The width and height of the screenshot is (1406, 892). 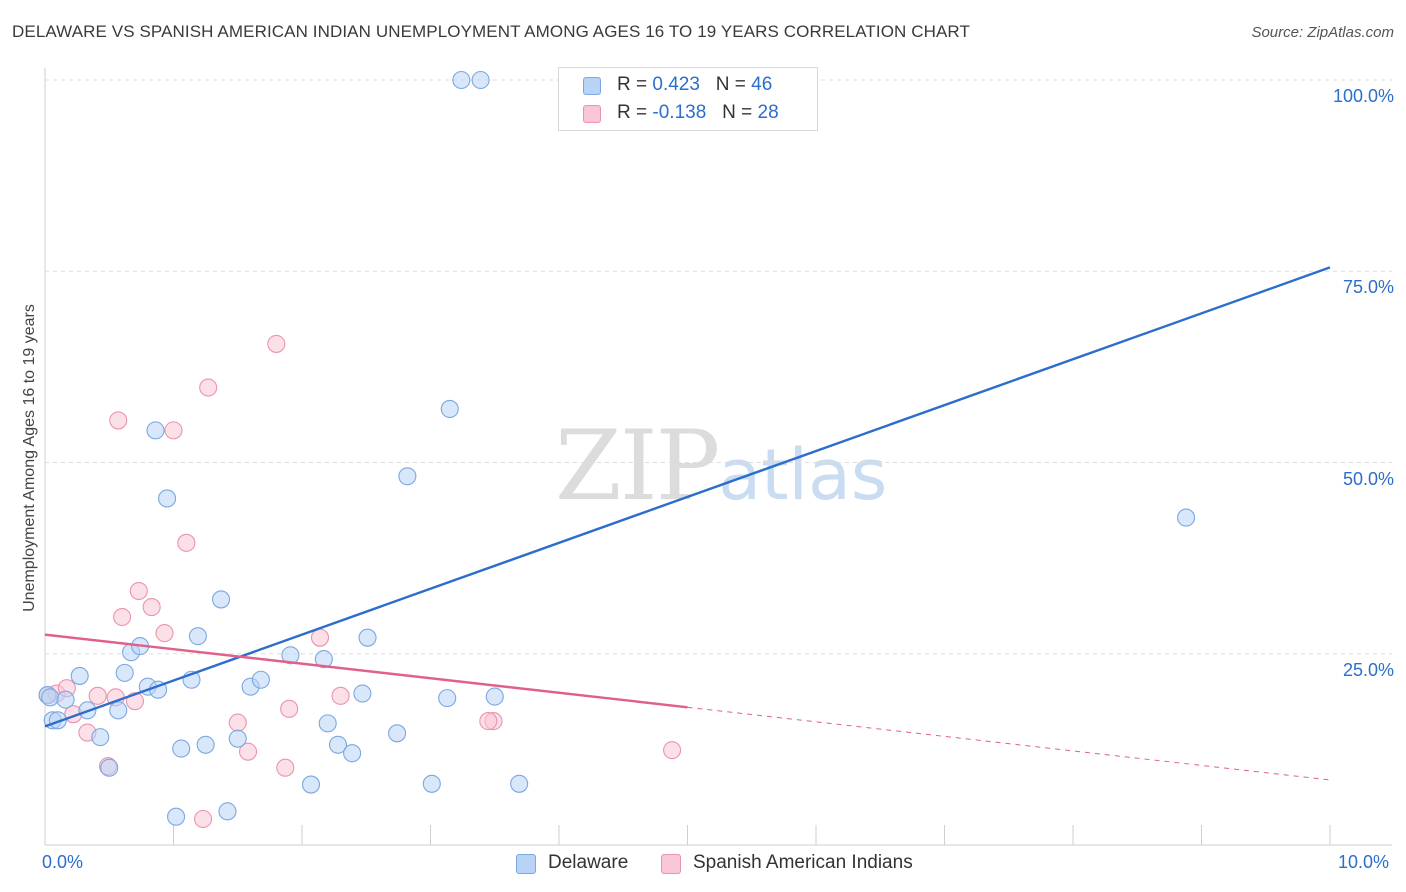 What do you see at coordinates (1009, 743) in the screenshot?
I see `spanish-trend-extension` at bounding box center [1009, 743].